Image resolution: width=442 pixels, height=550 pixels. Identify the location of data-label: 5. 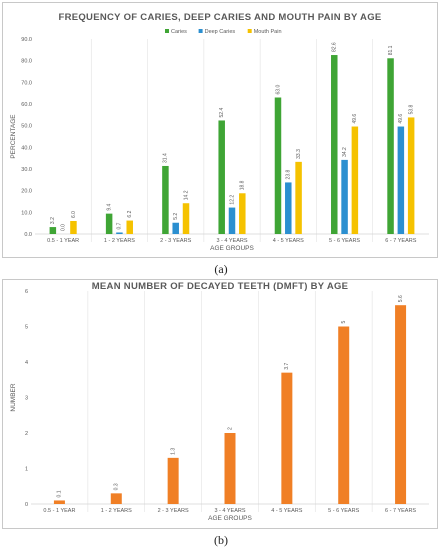
(344, 322).